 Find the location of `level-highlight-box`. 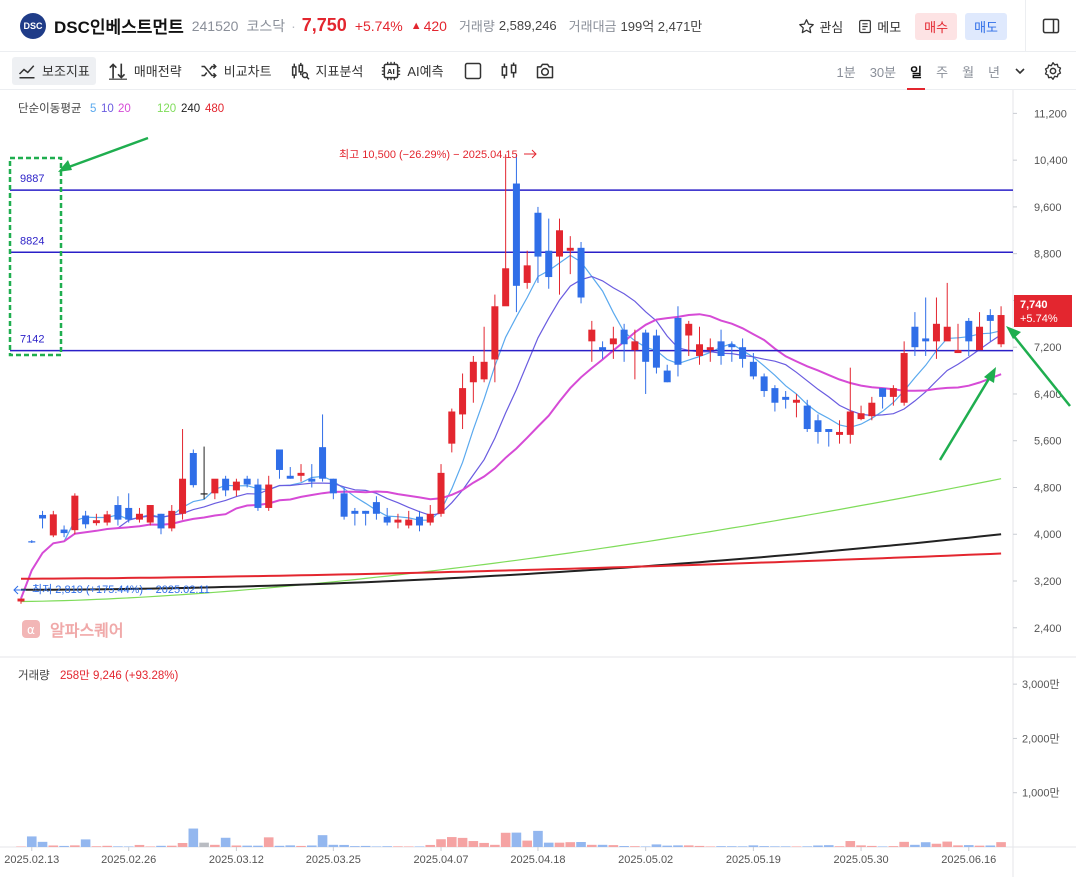

level-highlight-box is located at coordinates (35, 256).